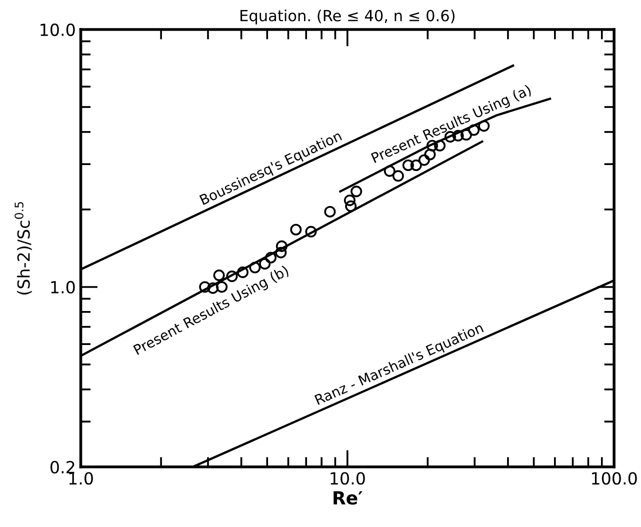 The width and height of the screenshot is (641, 527). What do you see at coordinates (57, 29) in the screenshot?
I see `y-tick-label: 10.0` at bounding box center [57, 29].